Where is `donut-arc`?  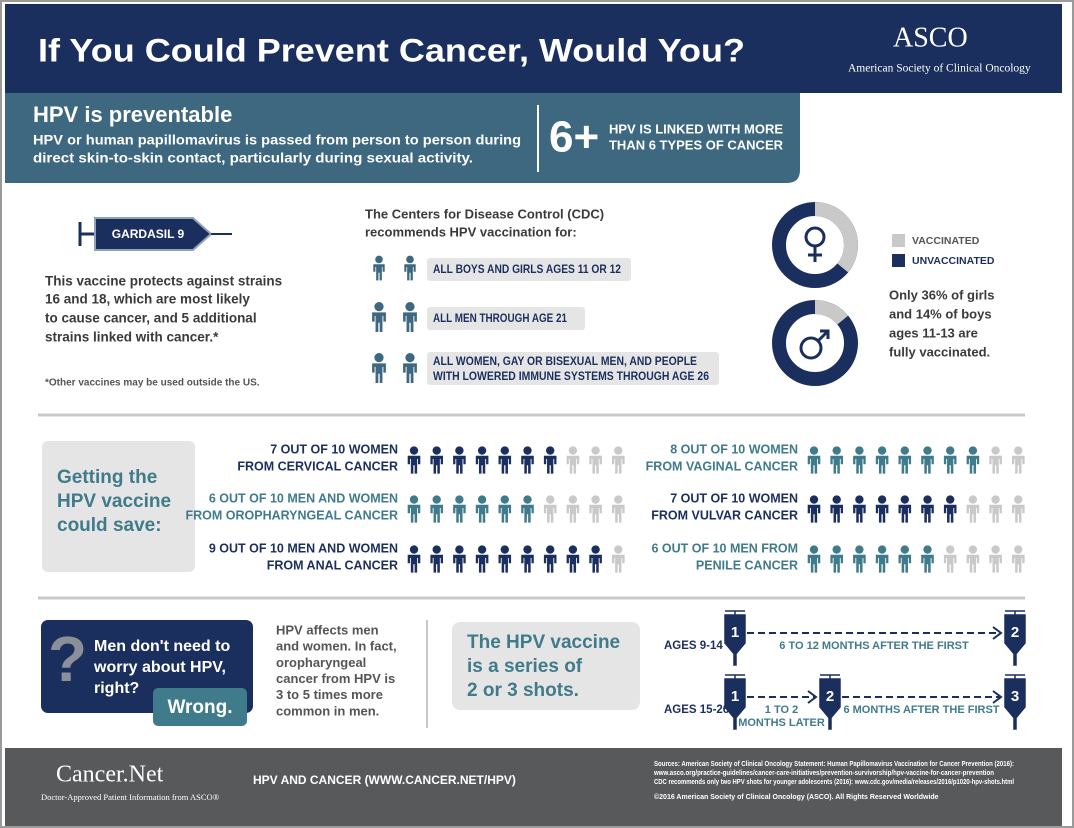
donut-arc is located at coordinates (815, 343).